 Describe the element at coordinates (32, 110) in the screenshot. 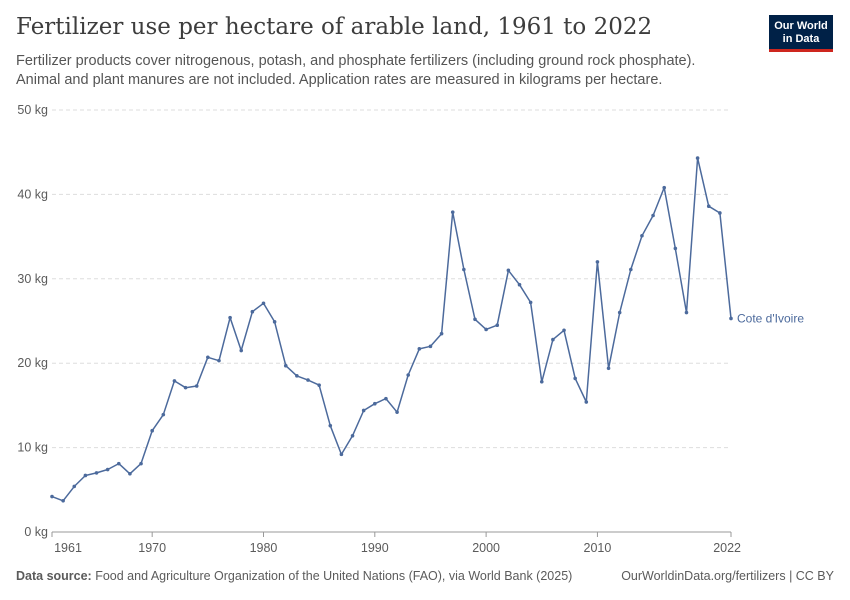

I see `y-tick-label: 50 kg` at that location.